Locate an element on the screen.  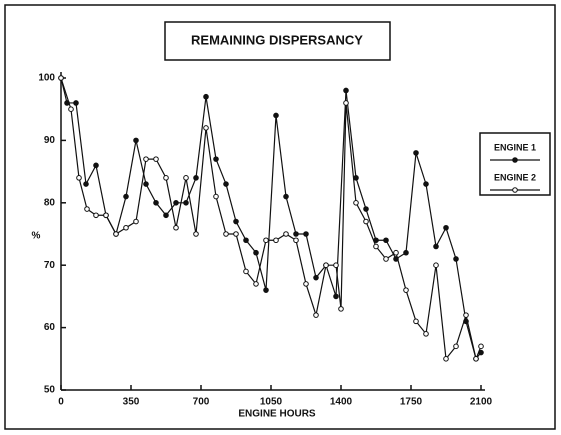
x-tick-label: 1400 is located at coordinates (341, 402).